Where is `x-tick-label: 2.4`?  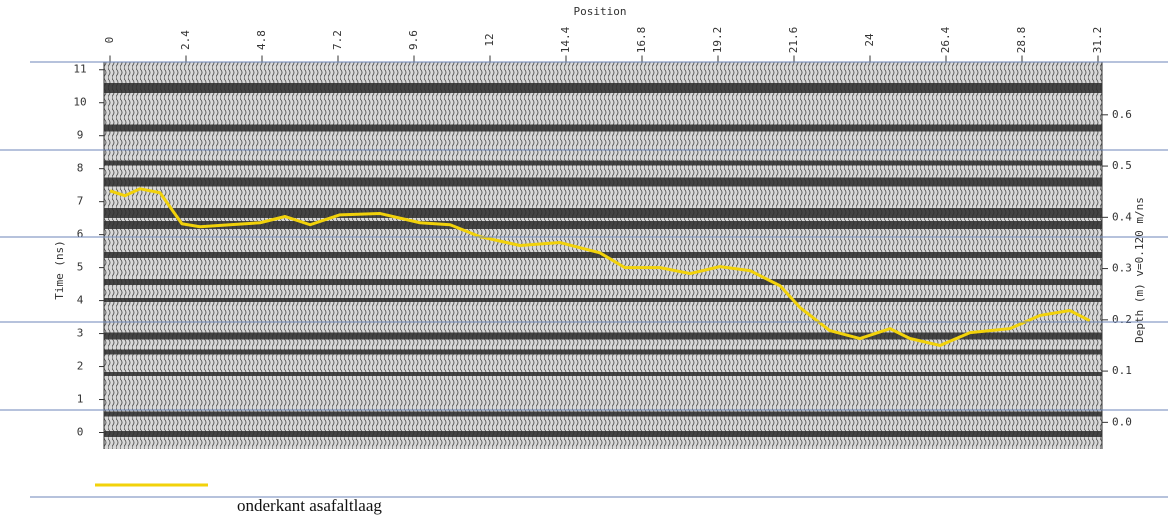
x-tick-label: 2.4 is located at coordinates (185, 40).